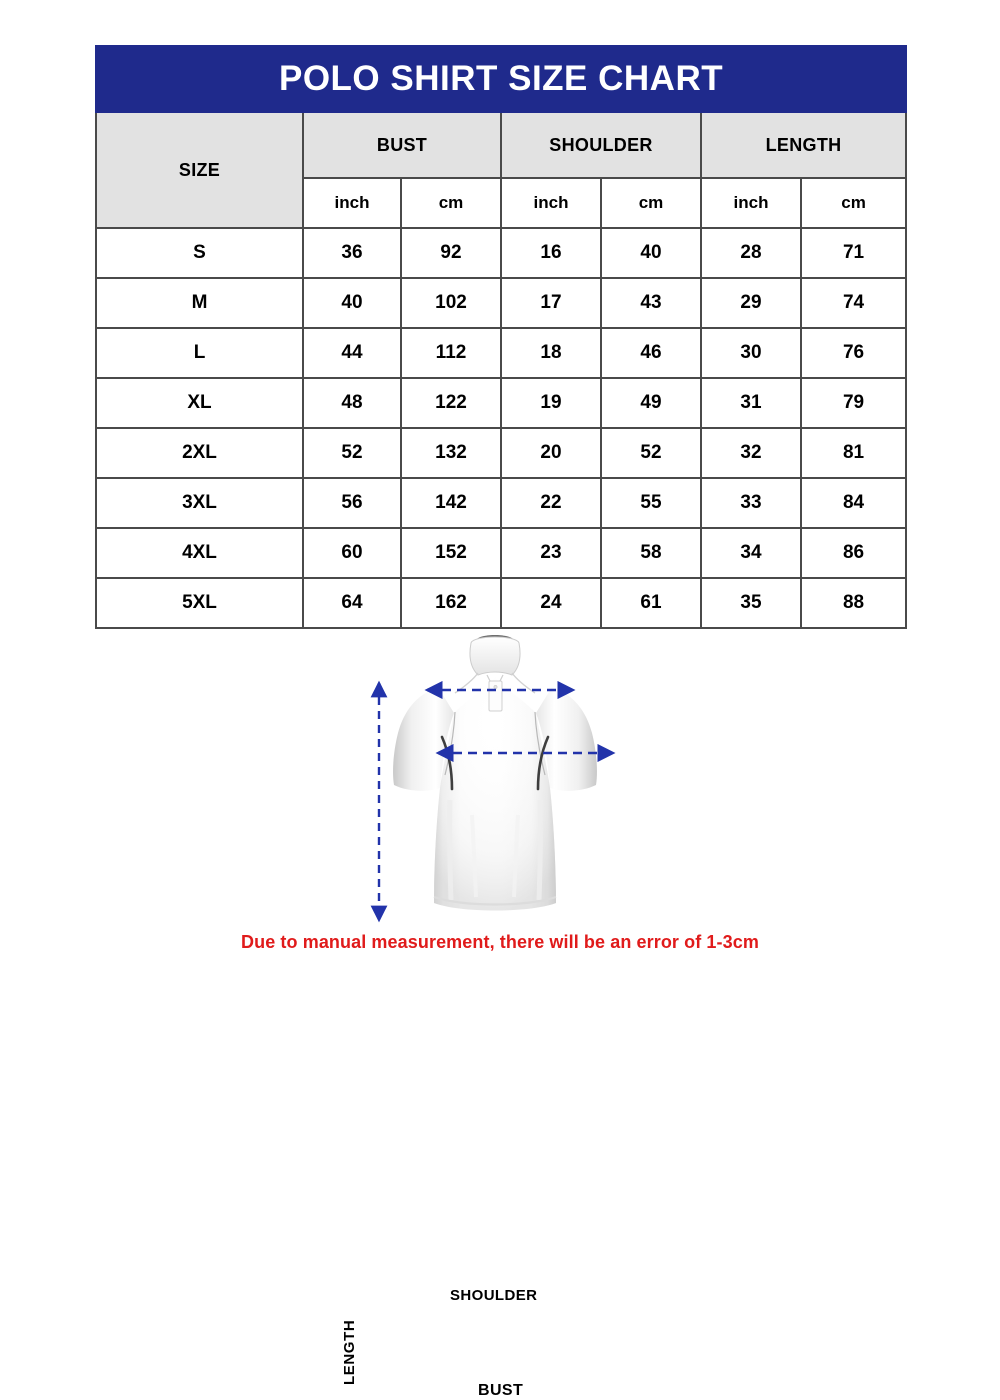 The height and width of the screenshot is (1400, 1000). I want to click on cell-length-inch: 31, so click(751, 403).